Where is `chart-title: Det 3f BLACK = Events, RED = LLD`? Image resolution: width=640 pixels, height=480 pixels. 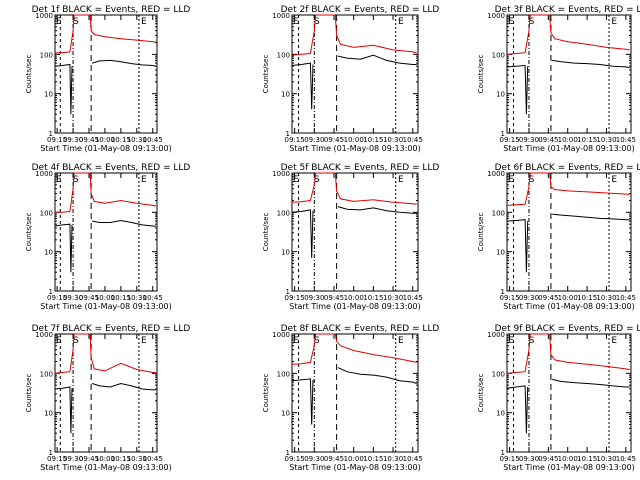
chart-title: Det 3f BLACK = Events, RED = LLD is located at coordinates (567, 10).